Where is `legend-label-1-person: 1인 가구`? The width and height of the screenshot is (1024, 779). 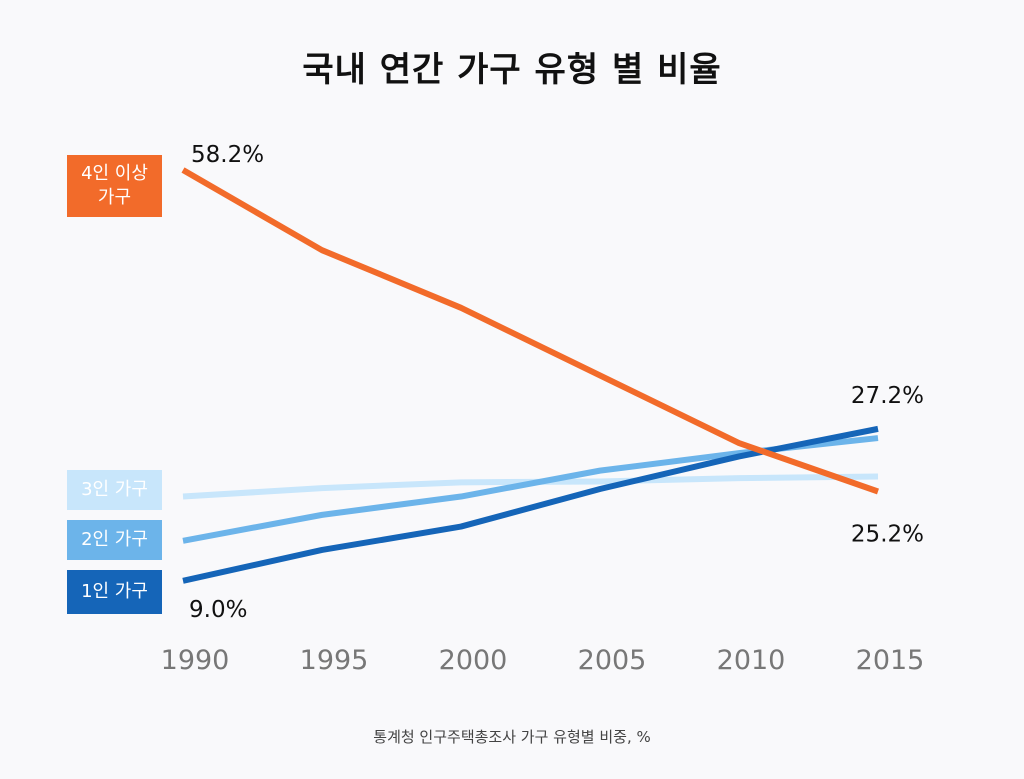
legend-label-1-person: 1인 가구 is located at coordinates (114, 592).